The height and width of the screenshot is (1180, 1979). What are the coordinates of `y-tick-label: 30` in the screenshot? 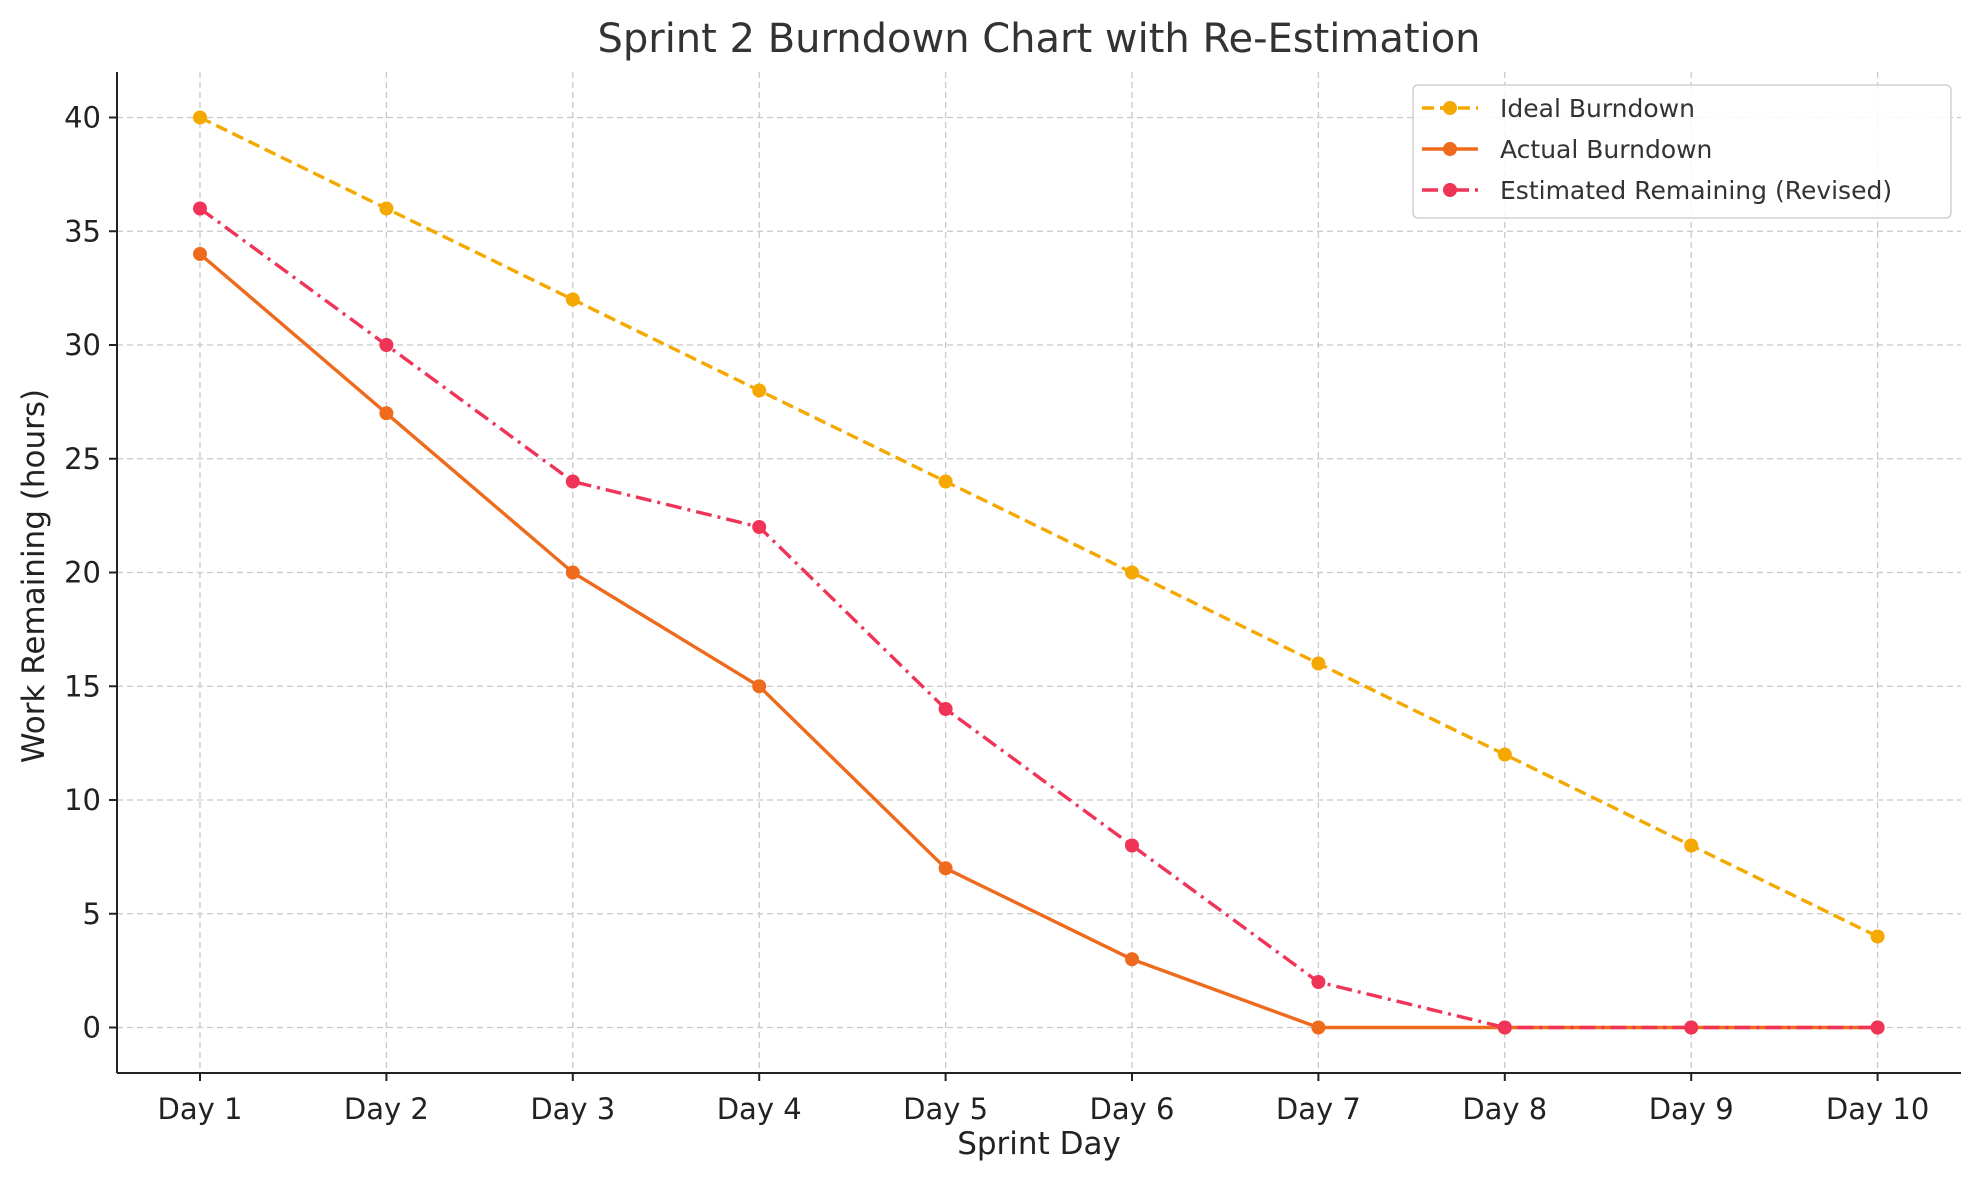 It's located at (82, 345).